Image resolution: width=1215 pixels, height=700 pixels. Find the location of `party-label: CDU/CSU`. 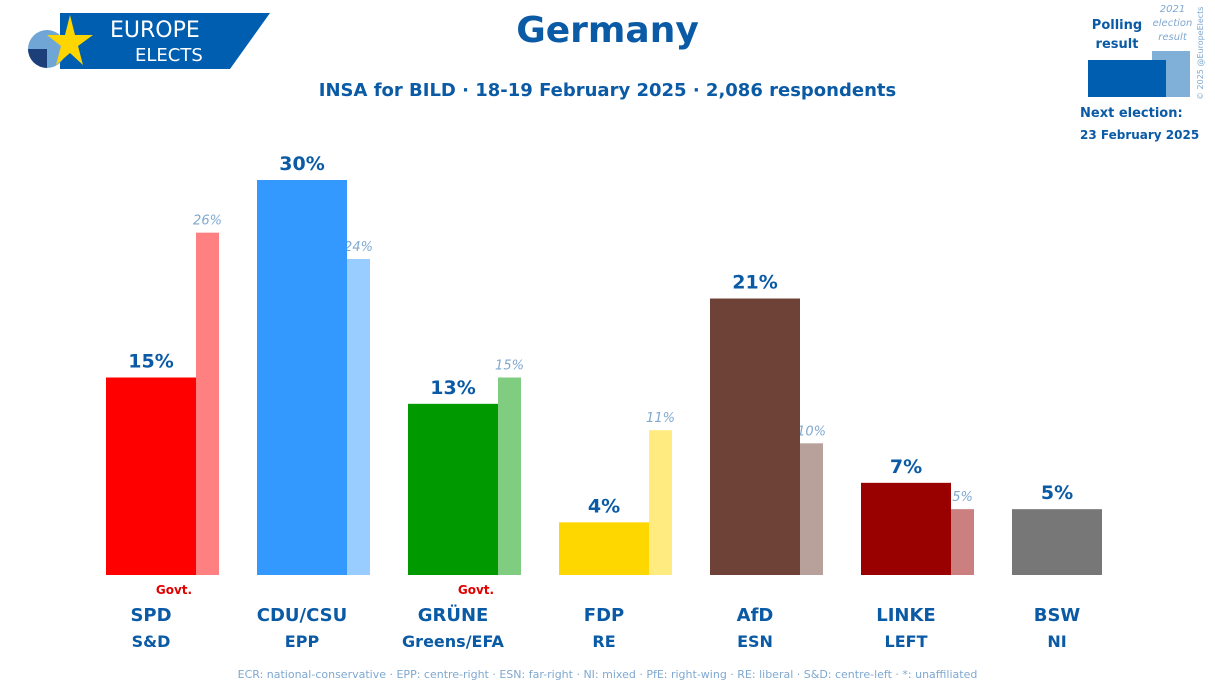

party-label: CDU/CSU is located at coordinates (302, 615).